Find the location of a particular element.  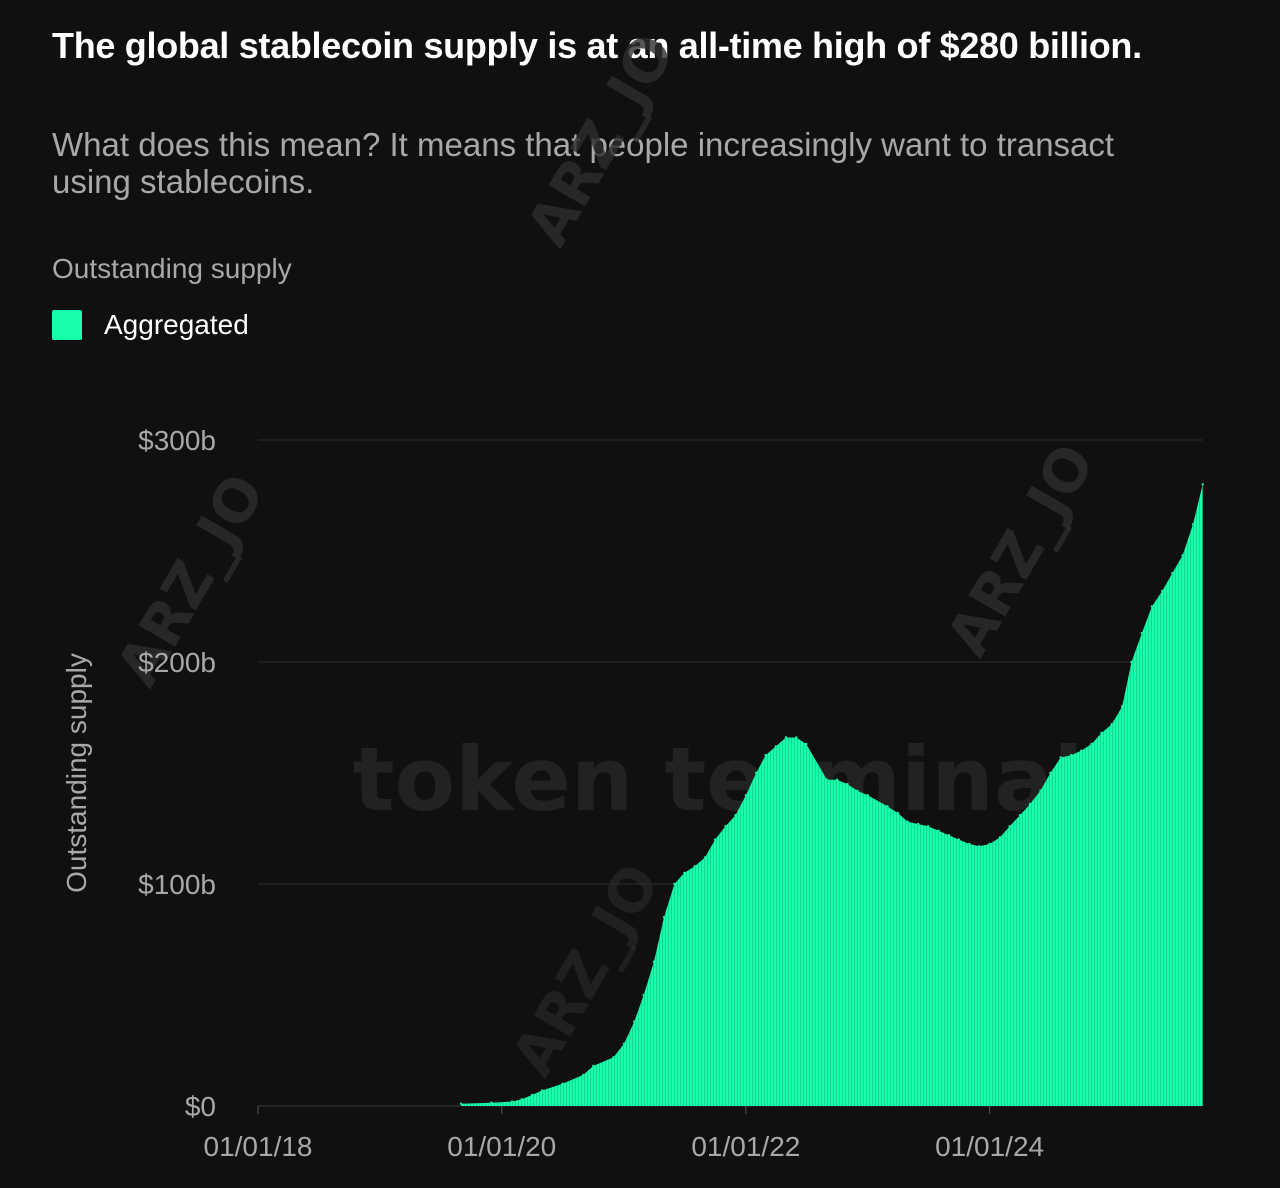

legend-swatch-aggregated is located at coordinates (67, 325).